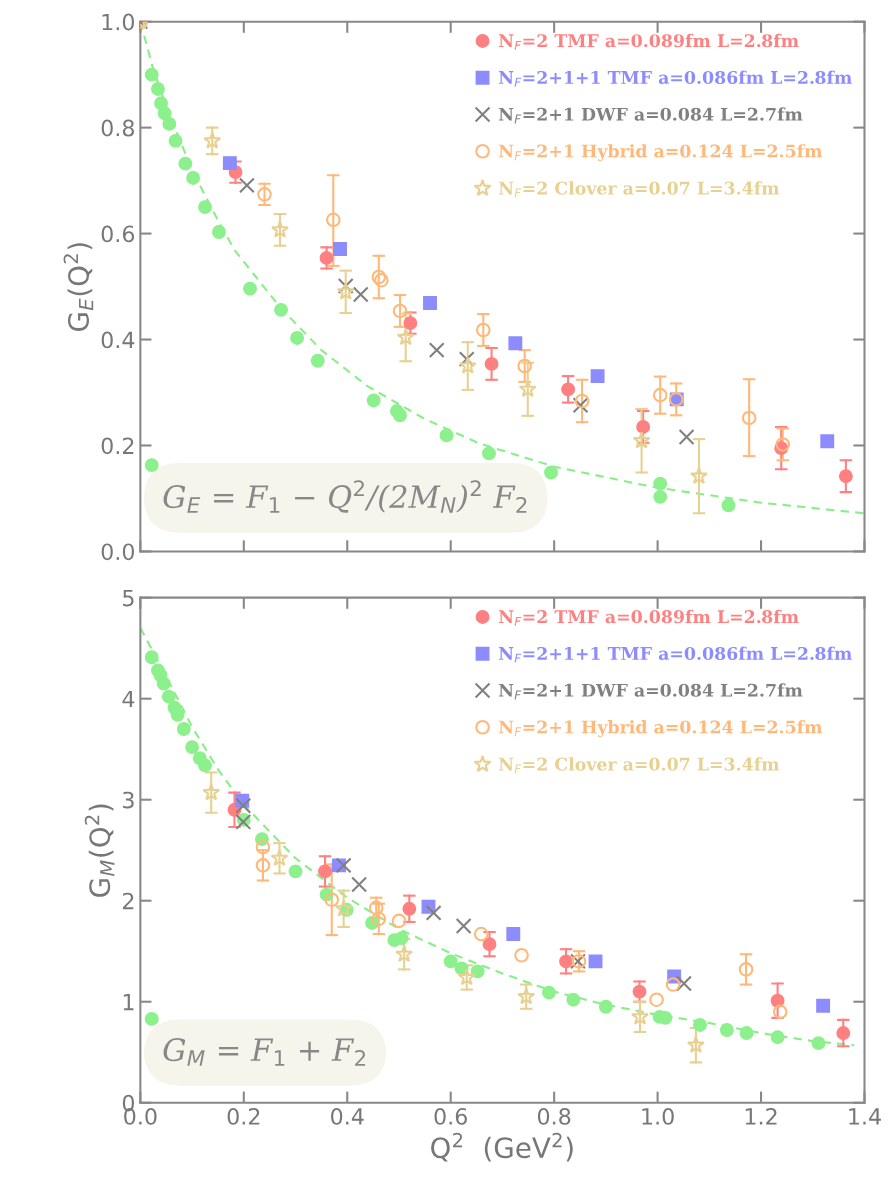 This screenshot has height=1204, width=894. What do you see at coordinates (99, 850) in the screenshot?
I see `y-axis-title: G$_{M}$(Q$^{2}$)` at bounding box center [99, 850].